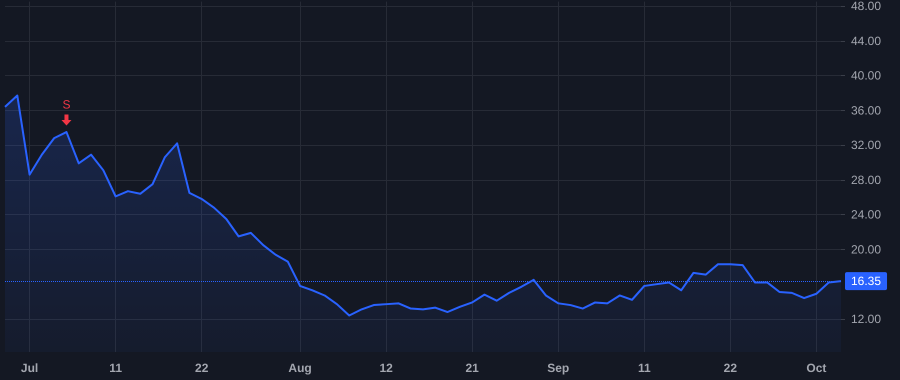 This screenshot has height=380, width=900. I want to click on y-tick-label: 40.00, so click(866, 75).